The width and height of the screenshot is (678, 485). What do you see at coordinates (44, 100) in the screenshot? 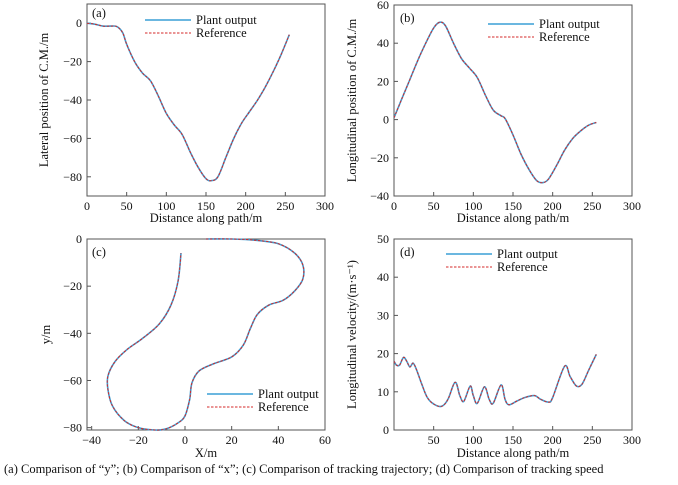
I see `y-axis-label: Lateral position of C.M./m` at bounding box center [44, 100].